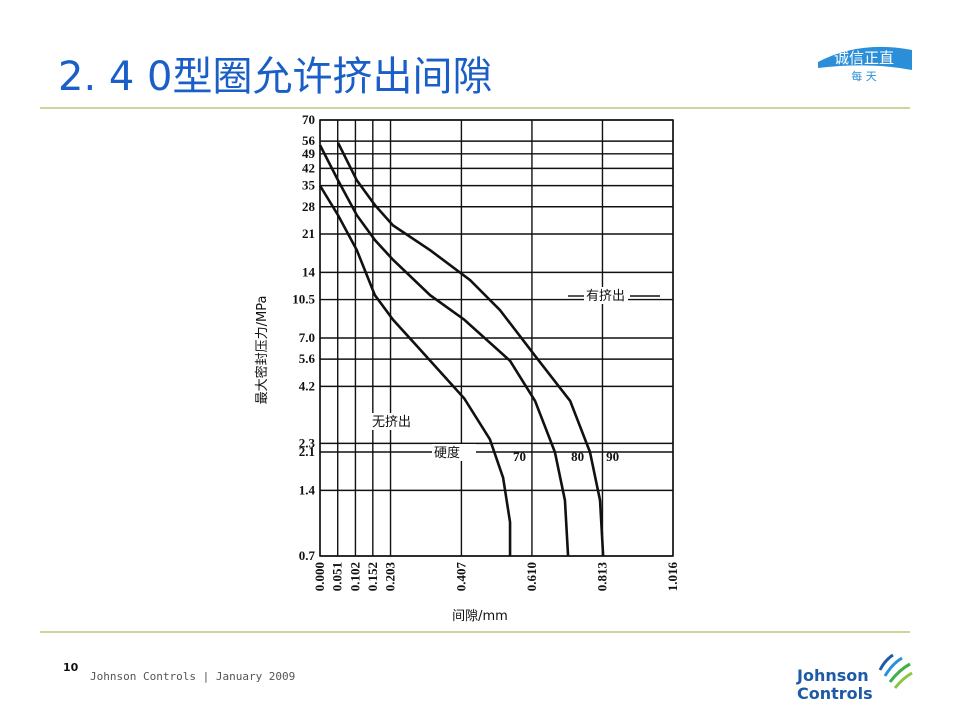 This screenshot has width=960, height=713. What do you see at coordinates (303, 299) in the screenshot?
I see `y-tick-label: 10.5` at bounding box center [303, 299].